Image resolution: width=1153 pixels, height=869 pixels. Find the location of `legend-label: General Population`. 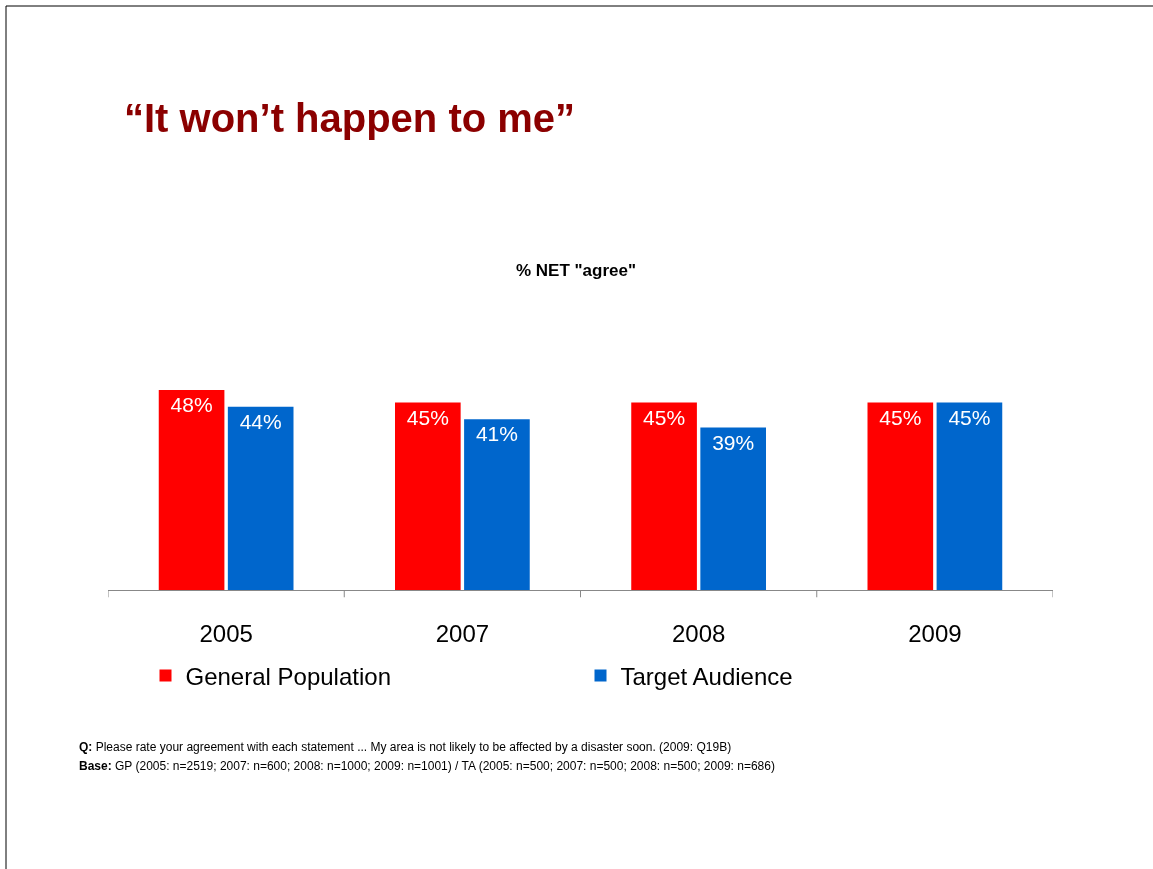

legend-label: General Population is located at coordinates (288, 676).